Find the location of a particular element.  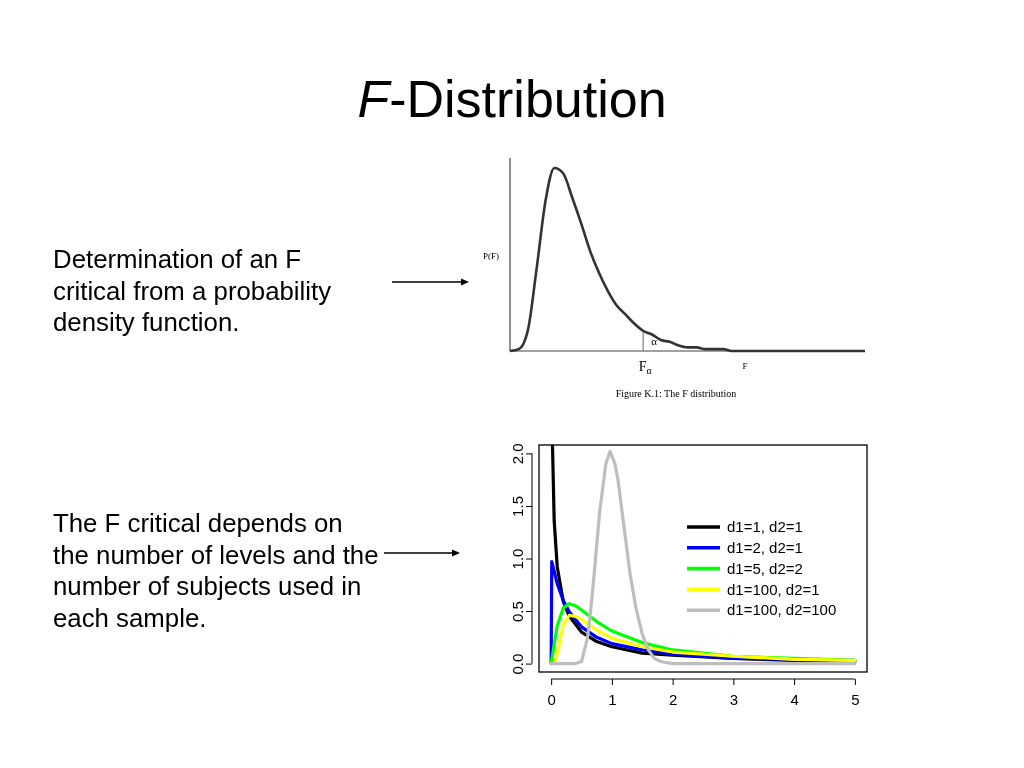

legend-label: d1=2, d2=1 is located at coordinates (765, 548).